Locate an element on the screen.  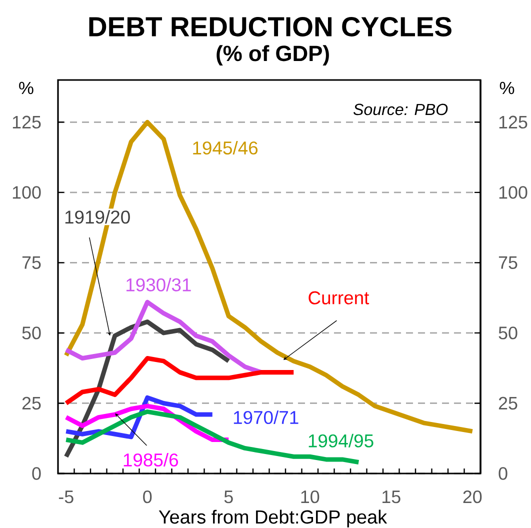
series-label: 1945/46 is located at coordinates (225, 147).